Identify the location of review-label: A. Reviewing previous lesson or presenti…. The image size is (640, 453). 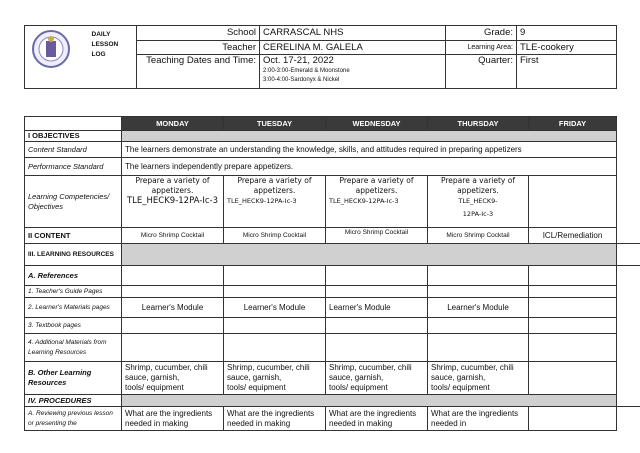
(73, 418).